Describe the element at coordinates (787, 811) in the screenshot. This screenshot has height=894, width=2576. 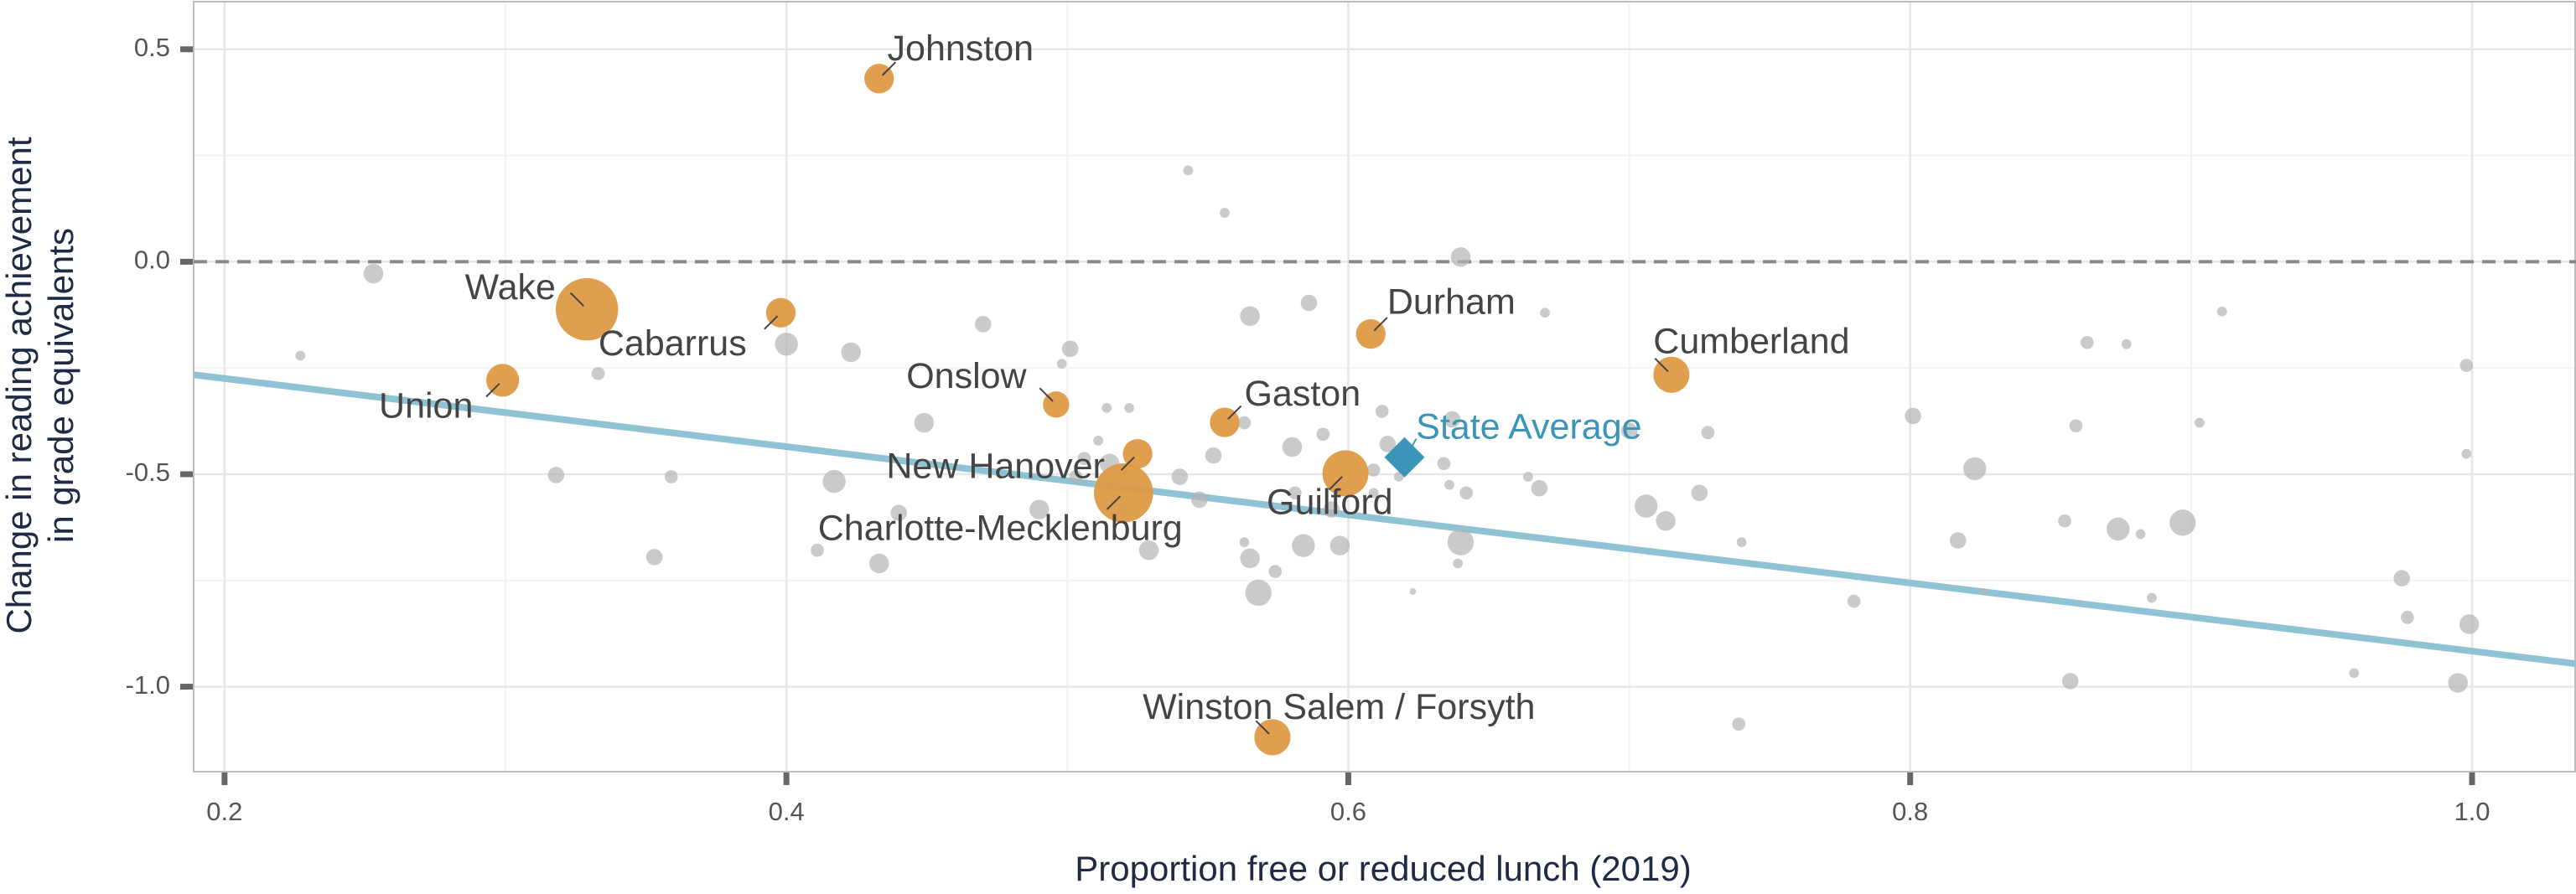
I see `x-tick-label: 0.4` at that location.